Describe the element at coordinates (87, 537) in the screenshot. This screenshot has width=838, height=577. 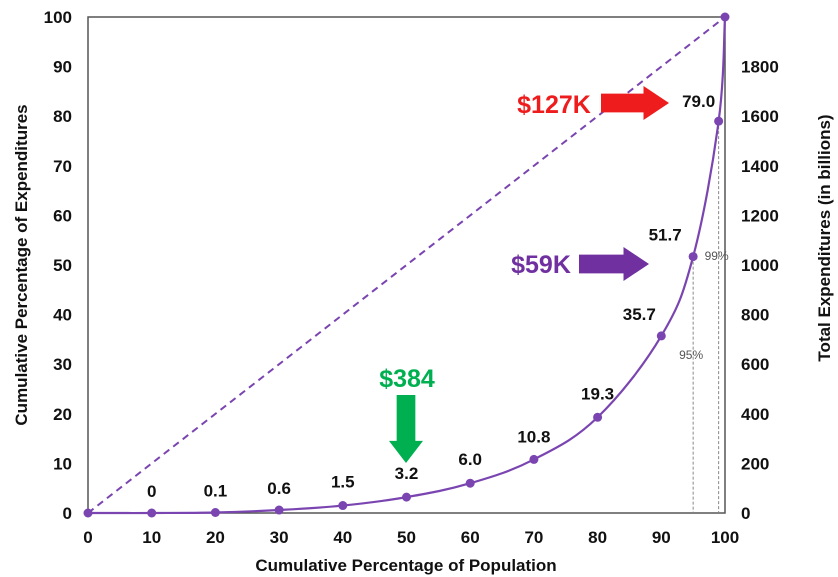
I see `x-tick-label: 0` at that location.